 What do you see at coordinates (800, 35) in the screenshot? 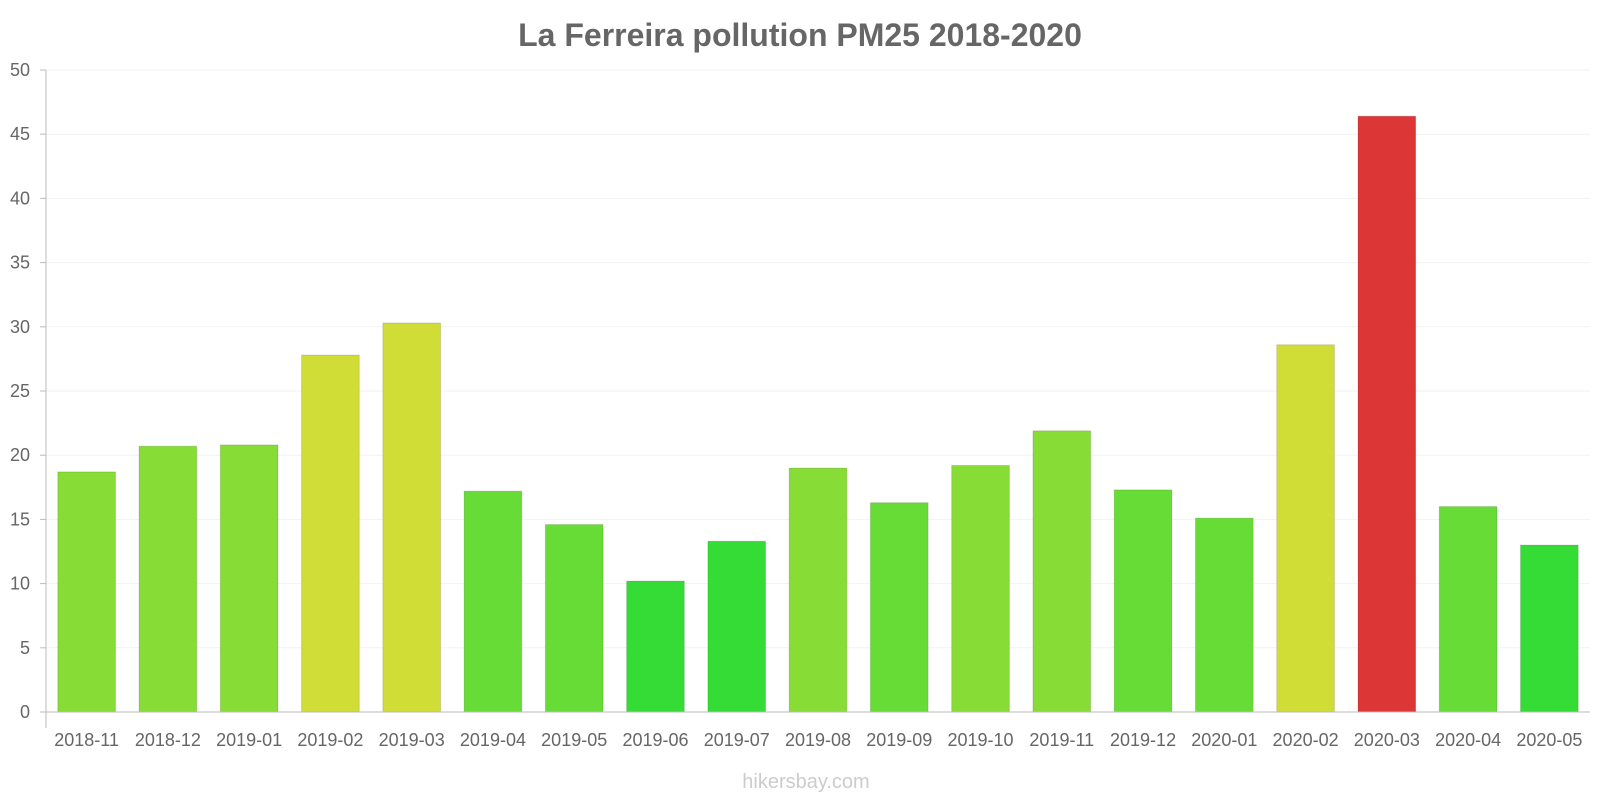
I see `chart-title: La Ferreira pollution PM25 2018-2020` at bounding box center [800, 35].